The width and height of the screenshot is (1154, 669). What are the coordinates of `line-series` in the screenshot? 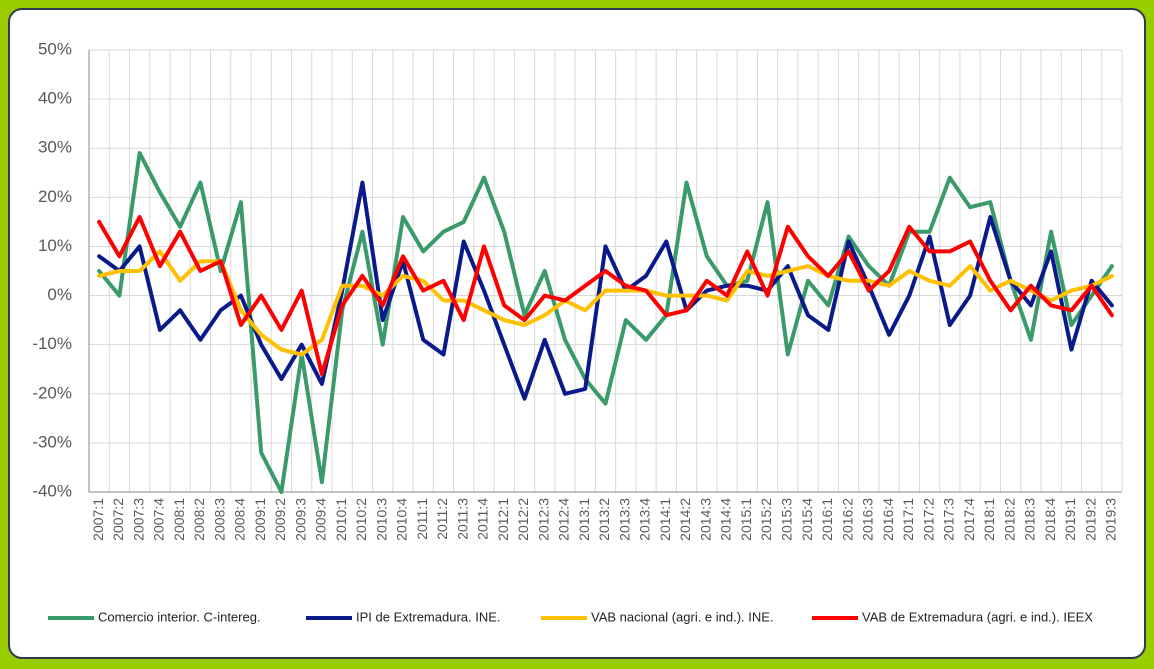 It's located at (605, 303).